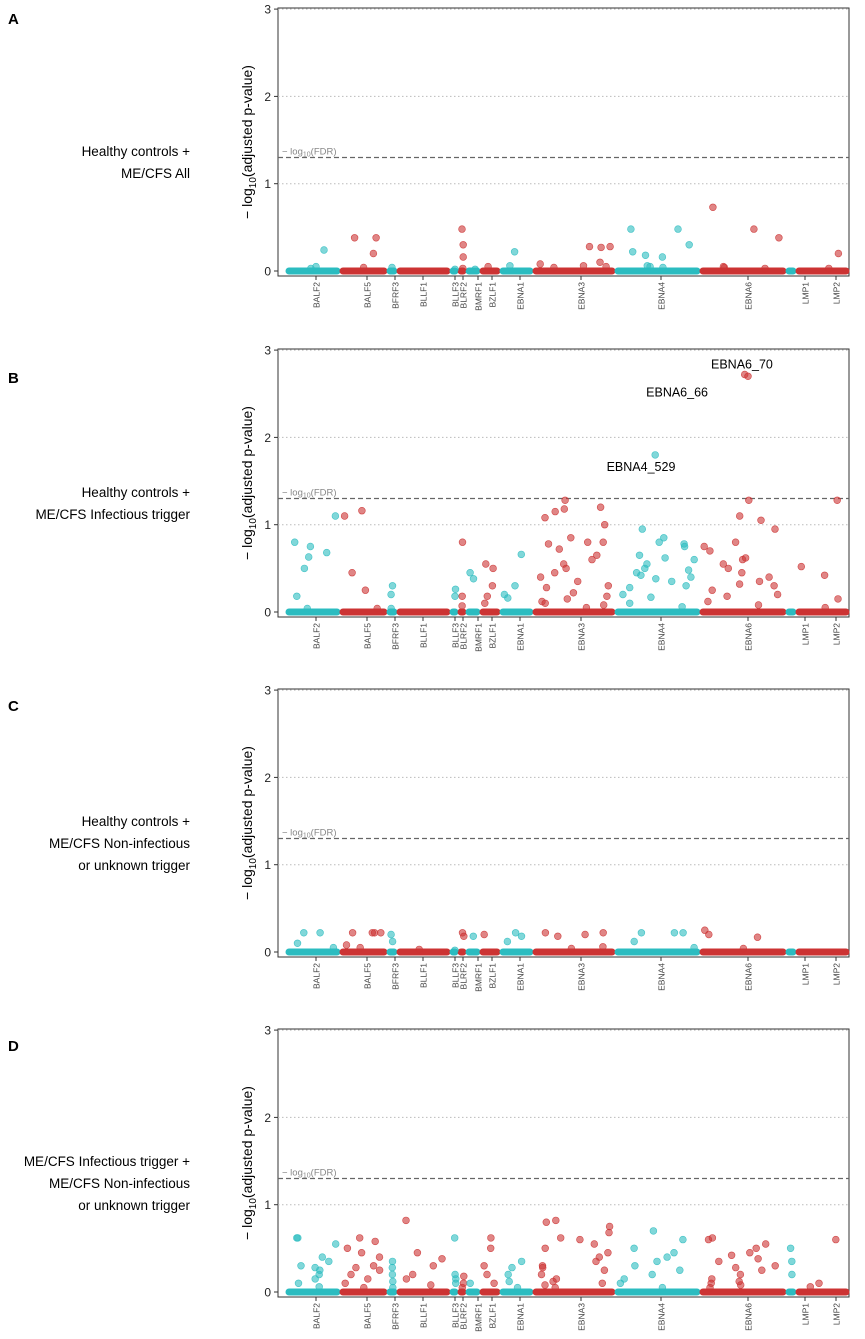  I want to click on y-axis-title-sub: 10, so click(253, 524).